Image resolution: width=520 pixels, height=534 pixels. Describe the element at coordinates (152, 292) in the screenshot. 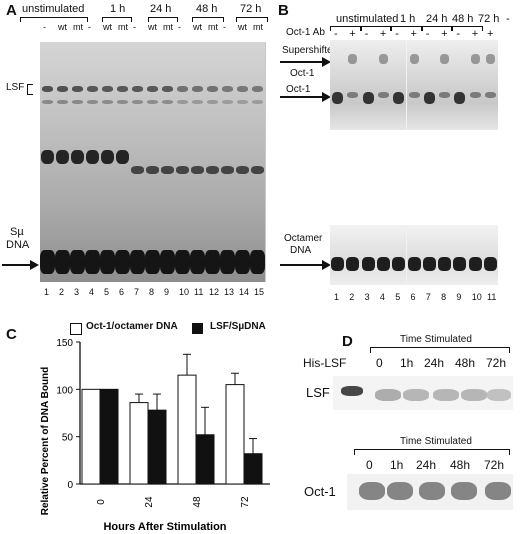

I see `lane-number-a: 8` at that location.